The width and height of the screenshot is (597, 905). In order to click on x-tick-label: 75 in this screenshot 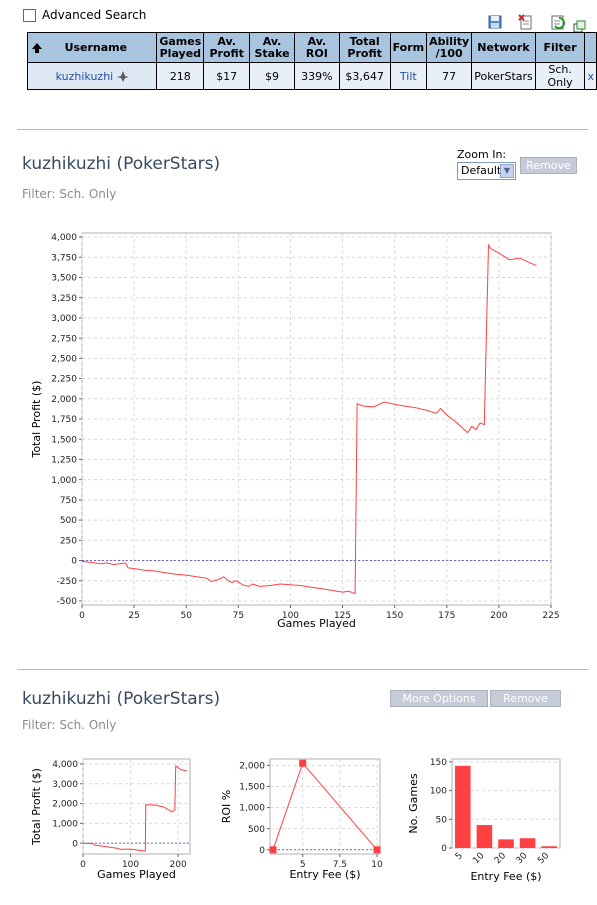, I will do `click(238, 616)`.